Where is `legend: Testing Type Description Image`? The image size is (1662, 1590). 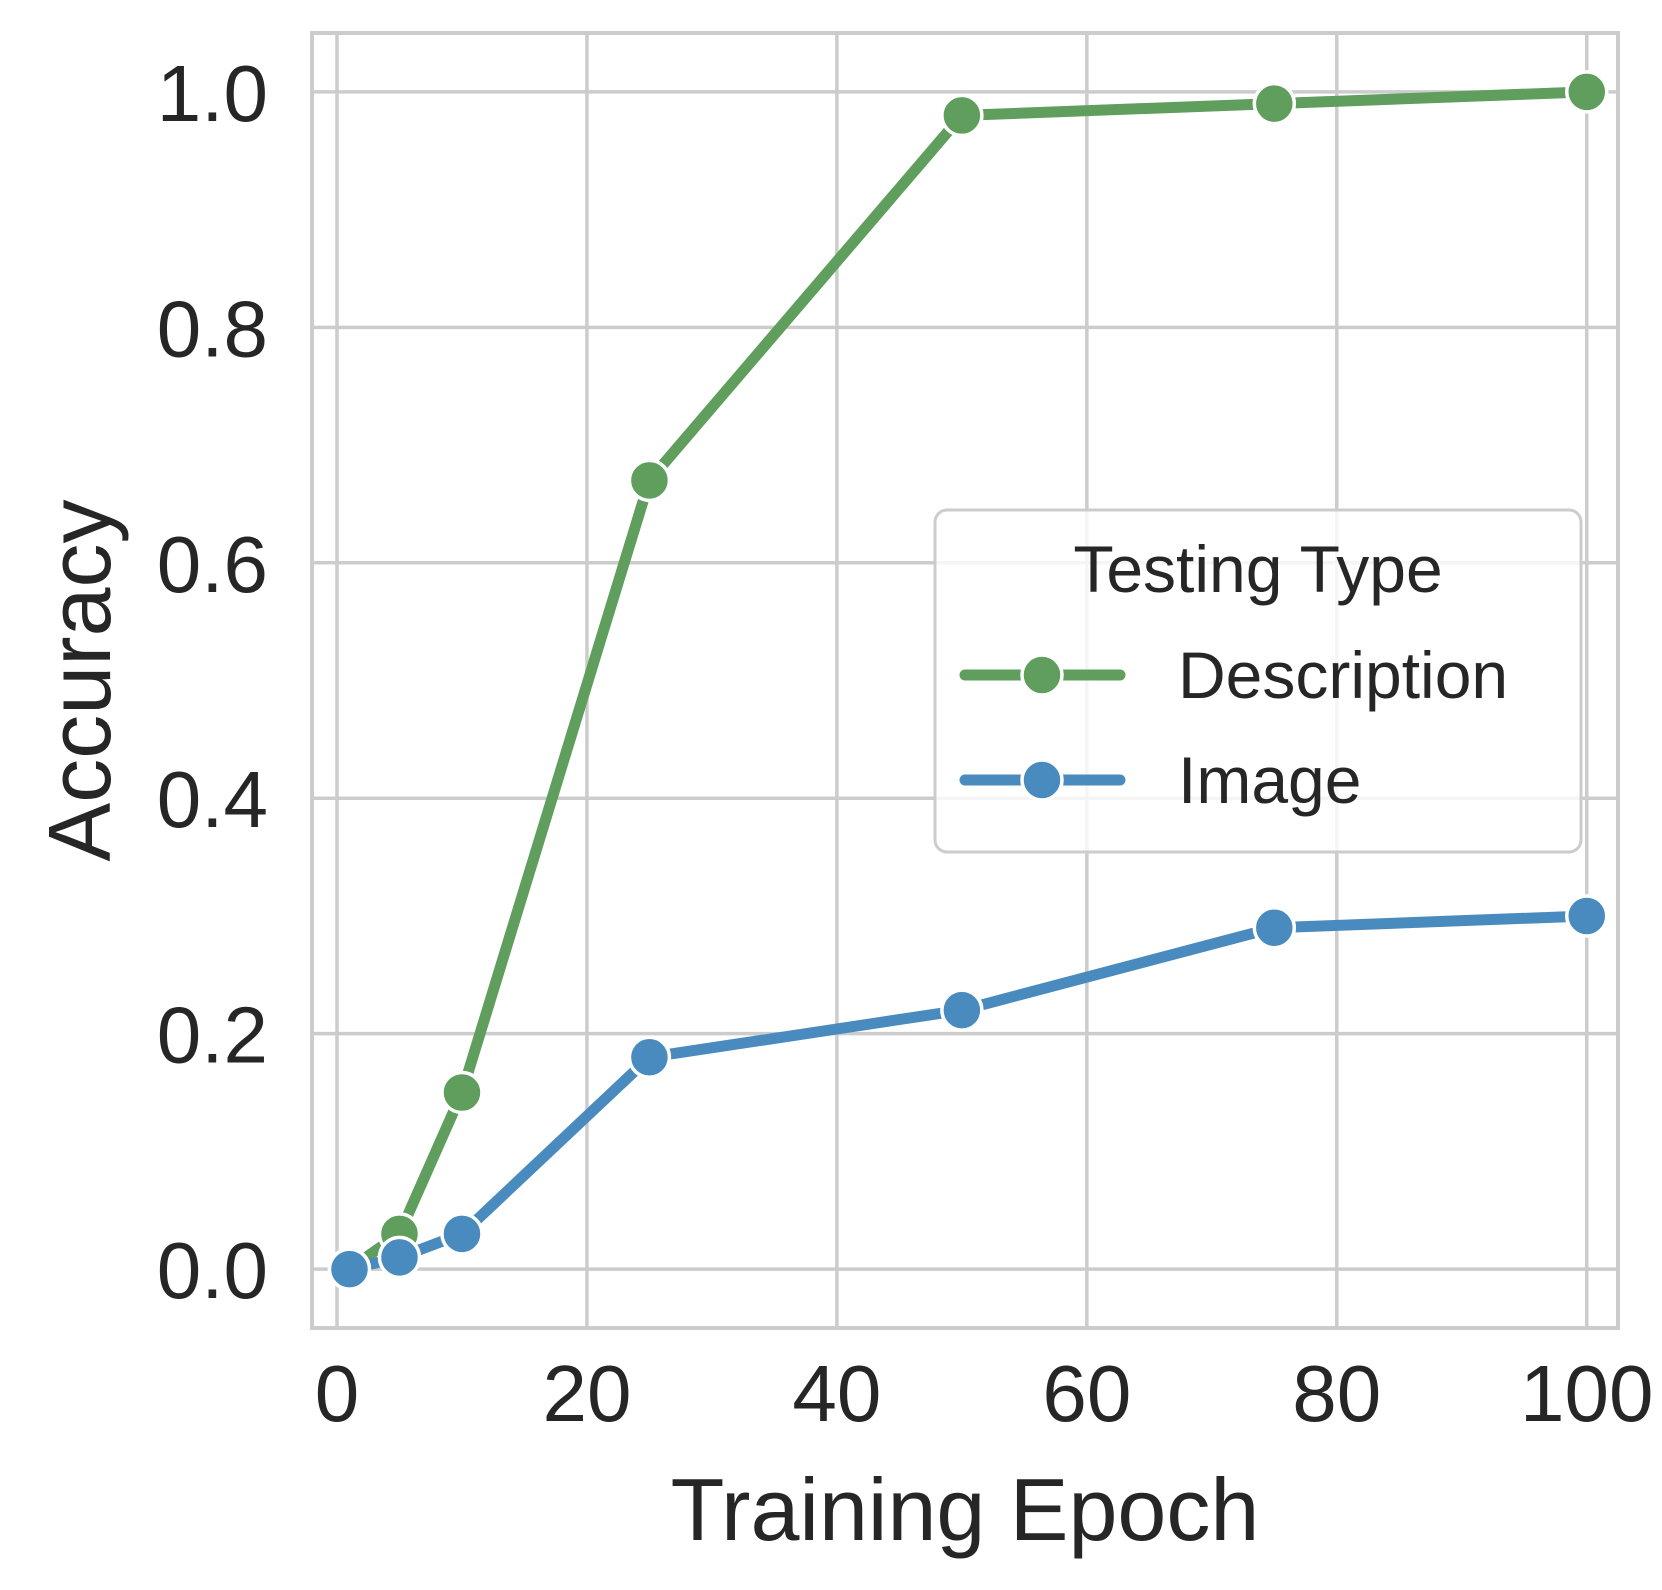
legend: Testing Type Description Image is located at coordinates (1258, 681).